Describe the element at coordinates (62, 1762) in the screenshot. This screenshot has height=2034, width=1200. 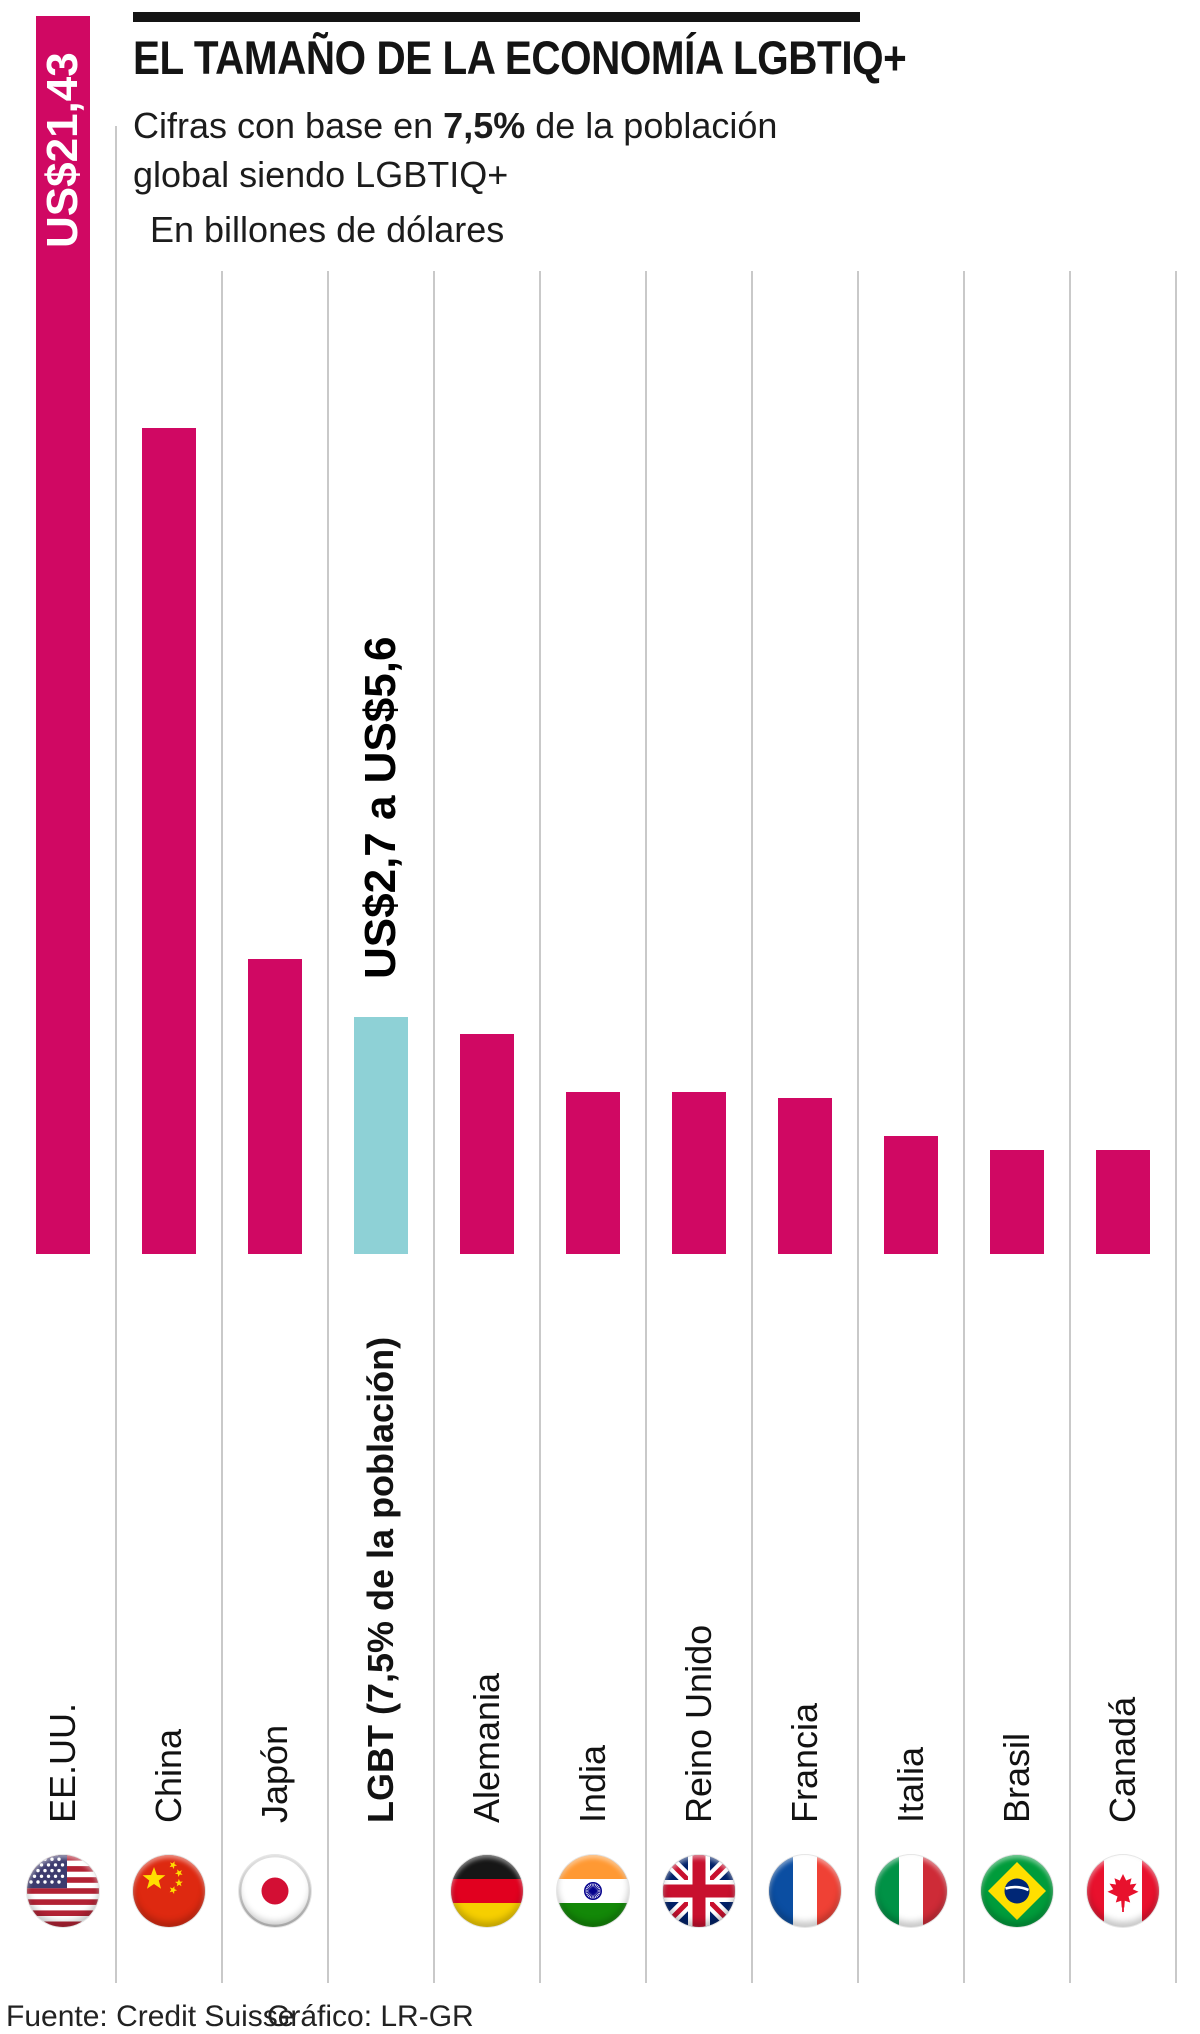
I see `axis-label-ee-uu: EE.UU.` at that location.